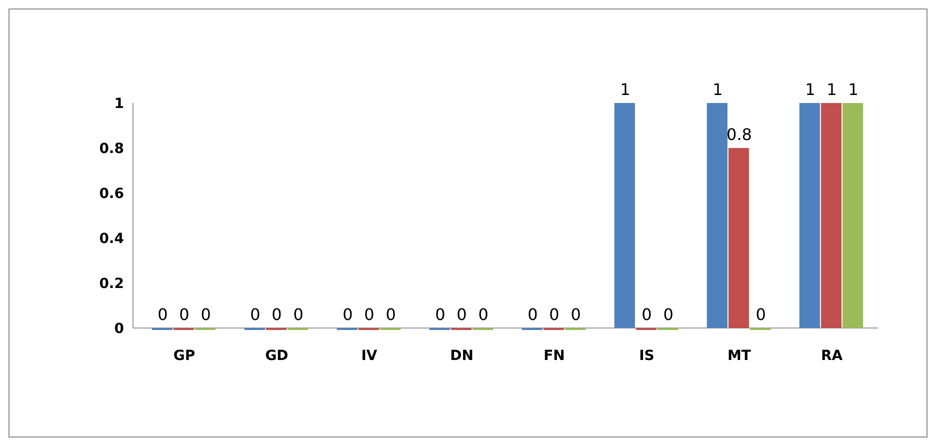 The width and height of the screenshot is (938, 446). I want to click on x-tick-label: GD, so click(276, 356).